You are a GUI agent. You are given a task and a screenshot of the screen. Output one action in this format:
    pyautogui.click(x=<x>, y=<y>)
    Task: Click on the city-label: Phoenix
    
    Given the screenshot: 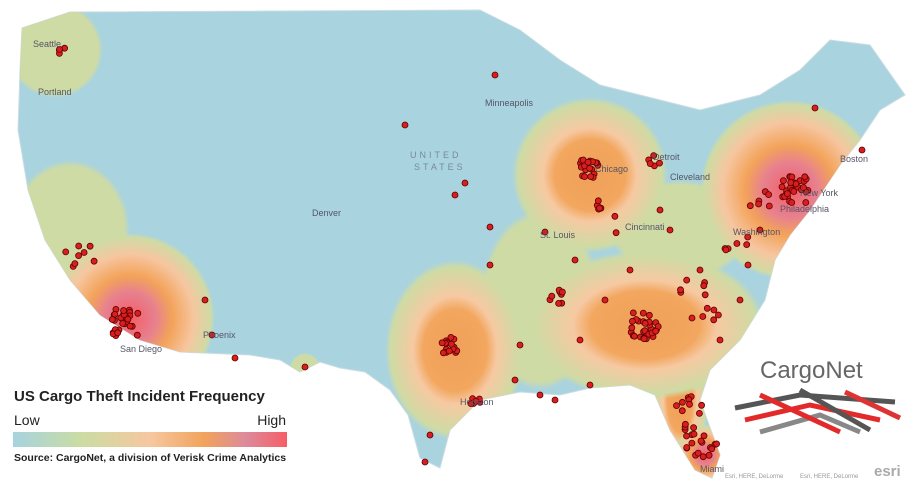 What is the action you would take?
    pyautogui.click(x=219, y=335)
    